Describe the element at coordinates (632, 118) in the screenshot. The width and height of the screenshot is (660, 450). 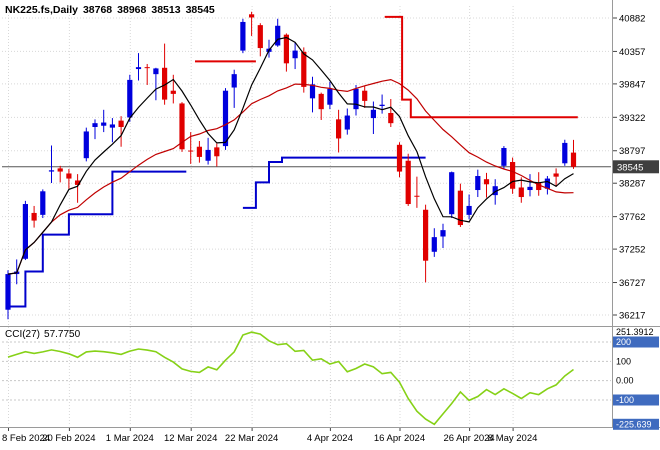
I see `price-tick-label: 39322` at that location.